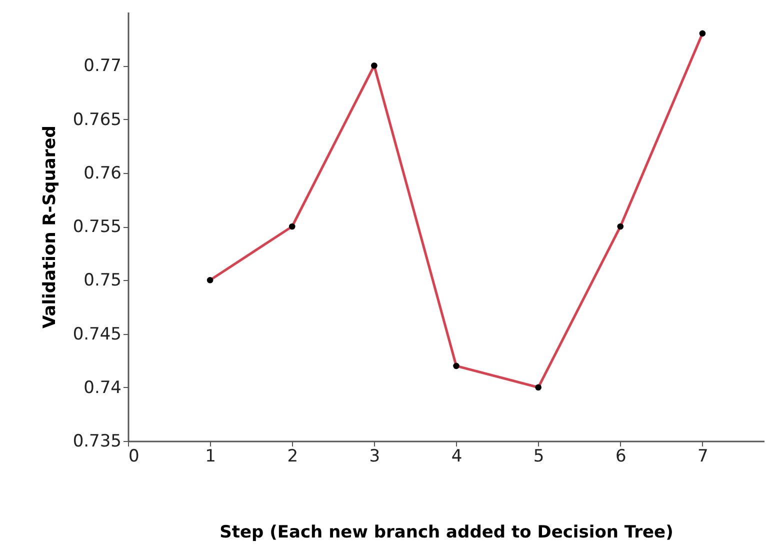 This screenshot has width=766, height=558. What do you see at coordinates (103, 280) in the screenshot?
I see `y-tick-label: 0.75` at bounding box center [103, 280].